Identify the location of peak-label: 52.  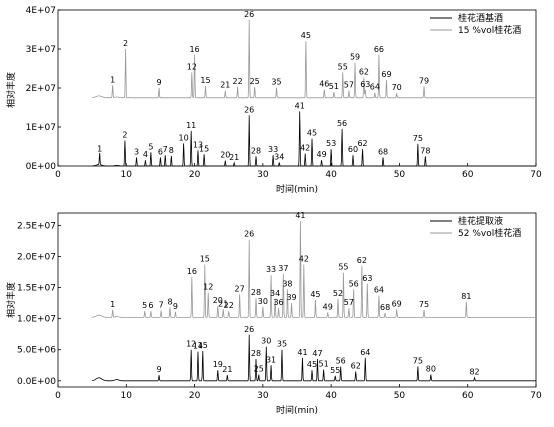
(338, 293).